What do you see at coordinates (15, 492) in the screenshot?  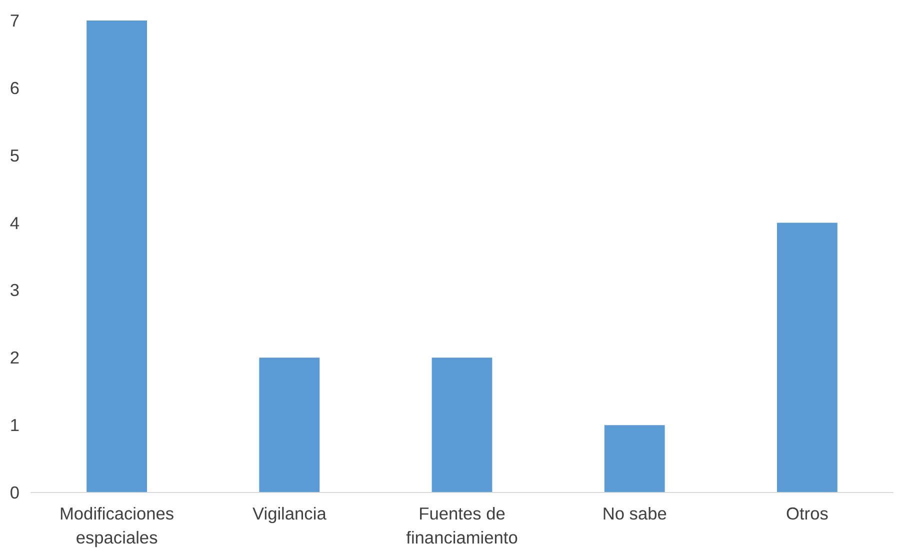 I see `y-tick-label: 0` at bounding box center [15, 492].